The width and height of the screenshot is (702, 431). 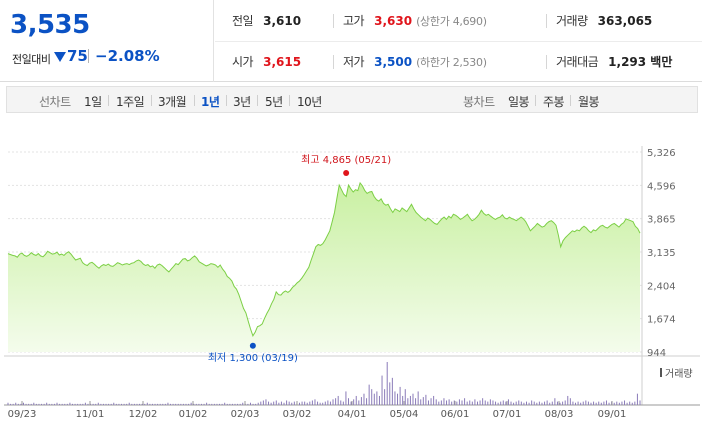 I want to click on y-tick-label: 4,596, so click(x=661, y=186).